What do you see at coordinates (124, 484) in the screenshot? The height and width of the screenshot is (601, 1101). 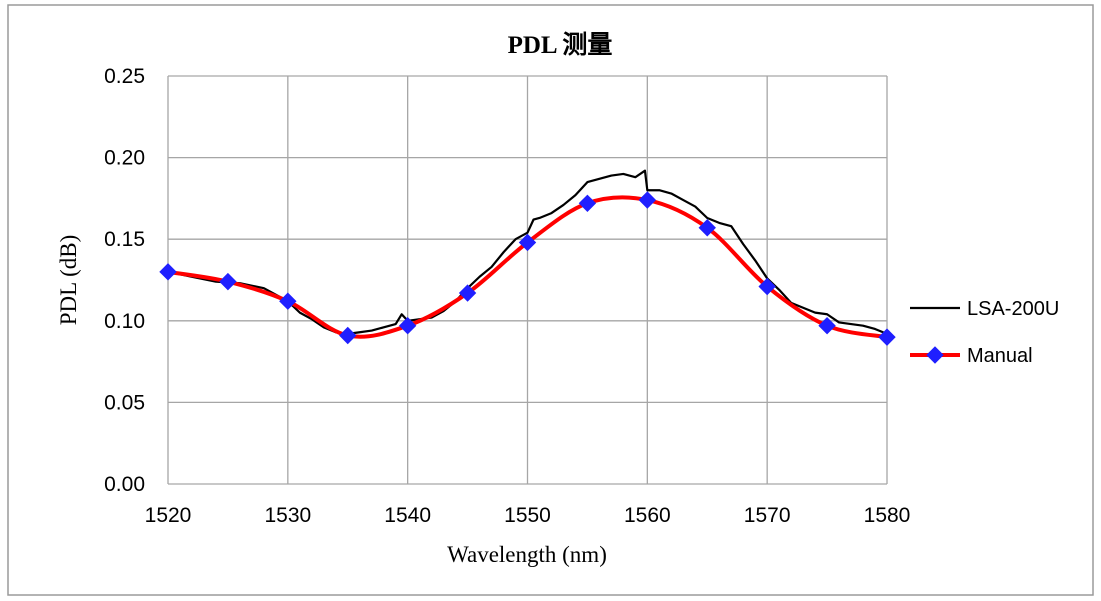 I see `y-tick-label: 0.00` at bounding box center [124, 484].